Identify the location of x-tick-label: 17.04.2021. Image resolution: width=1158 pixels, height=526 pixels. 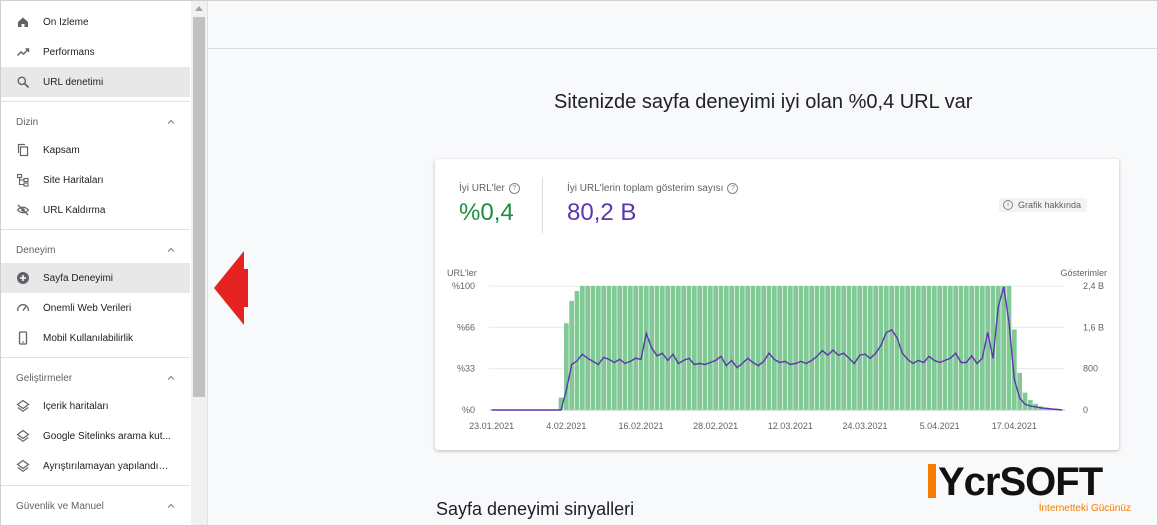
(1014, 426).